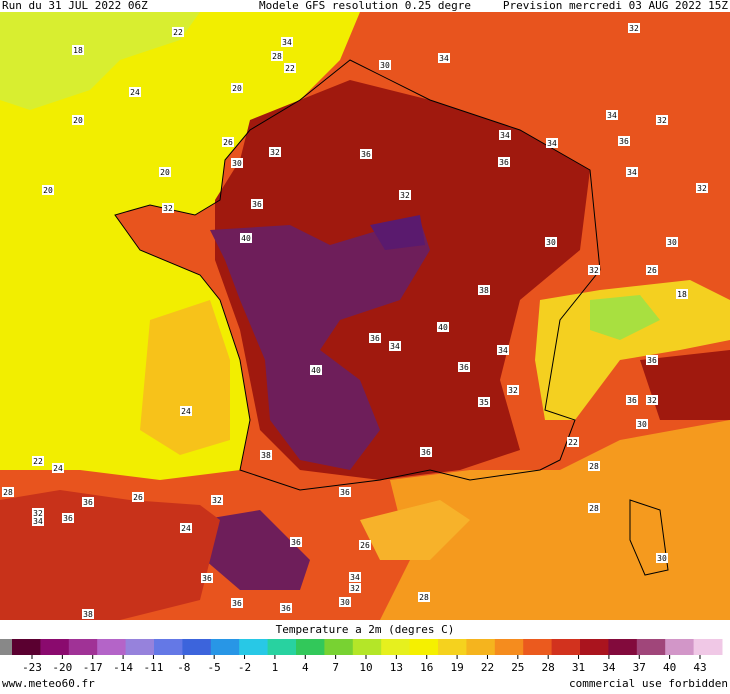 The image size is (730, 694). I want to click on colorbar-tick-label: -11, so click(154, 667).